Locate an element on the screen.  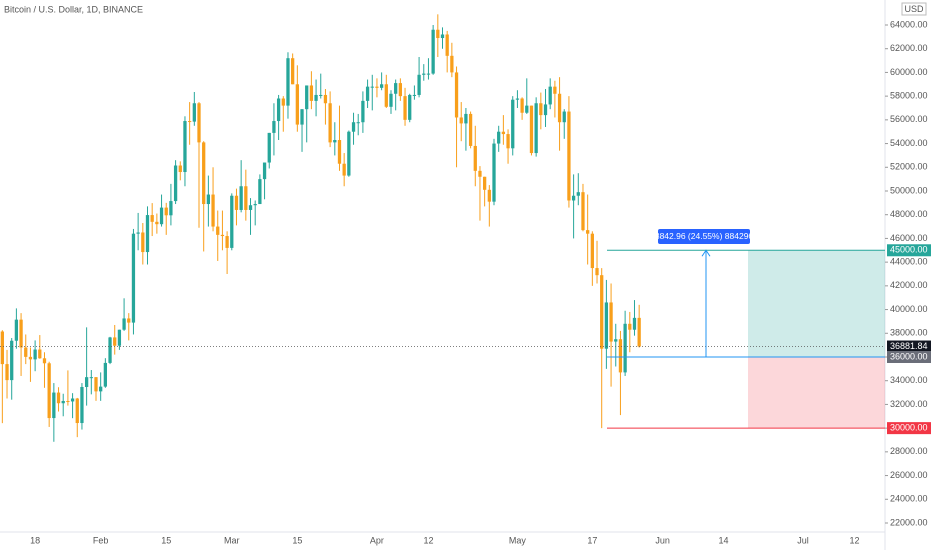
y-tick-label: 62000.00 is located at coordinates (909, 48).